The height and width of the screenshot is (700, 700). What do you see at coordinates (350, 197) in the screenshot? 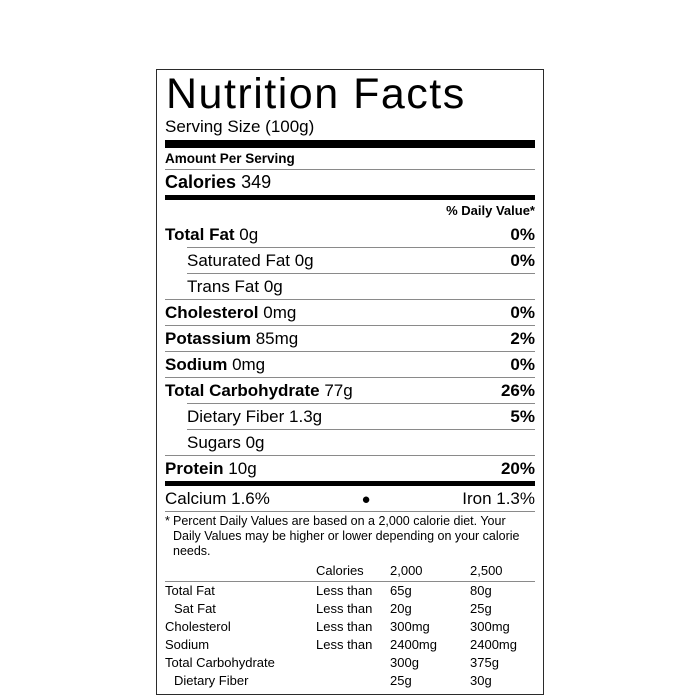
I see `divider-medium-calories` at bounding box center [350, 197].